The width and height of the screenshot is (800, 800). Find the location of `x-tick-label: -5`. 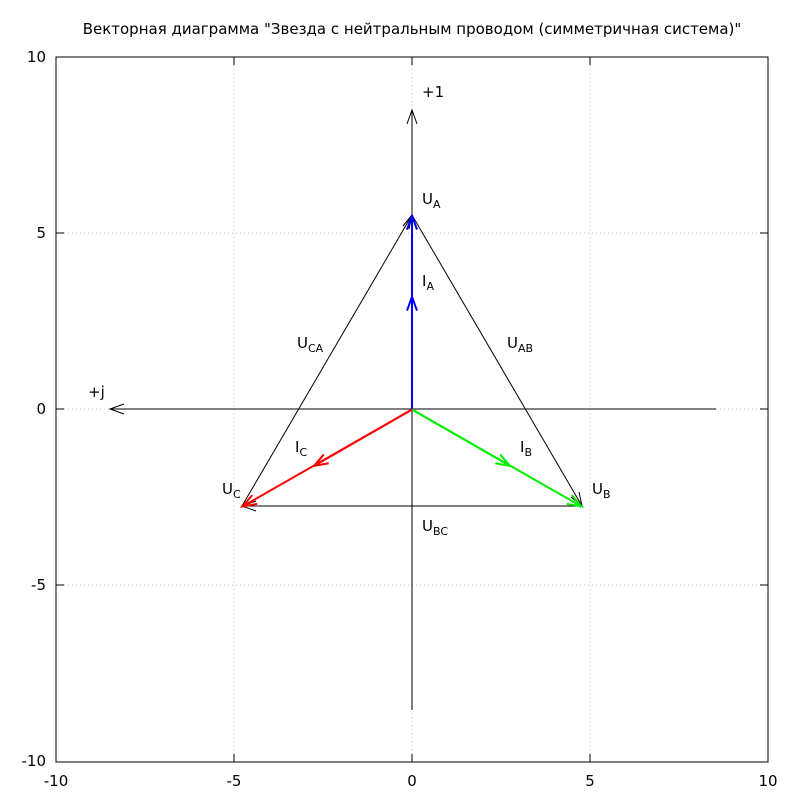

x-tick-label: -5 is located at coordinates (234, 781).